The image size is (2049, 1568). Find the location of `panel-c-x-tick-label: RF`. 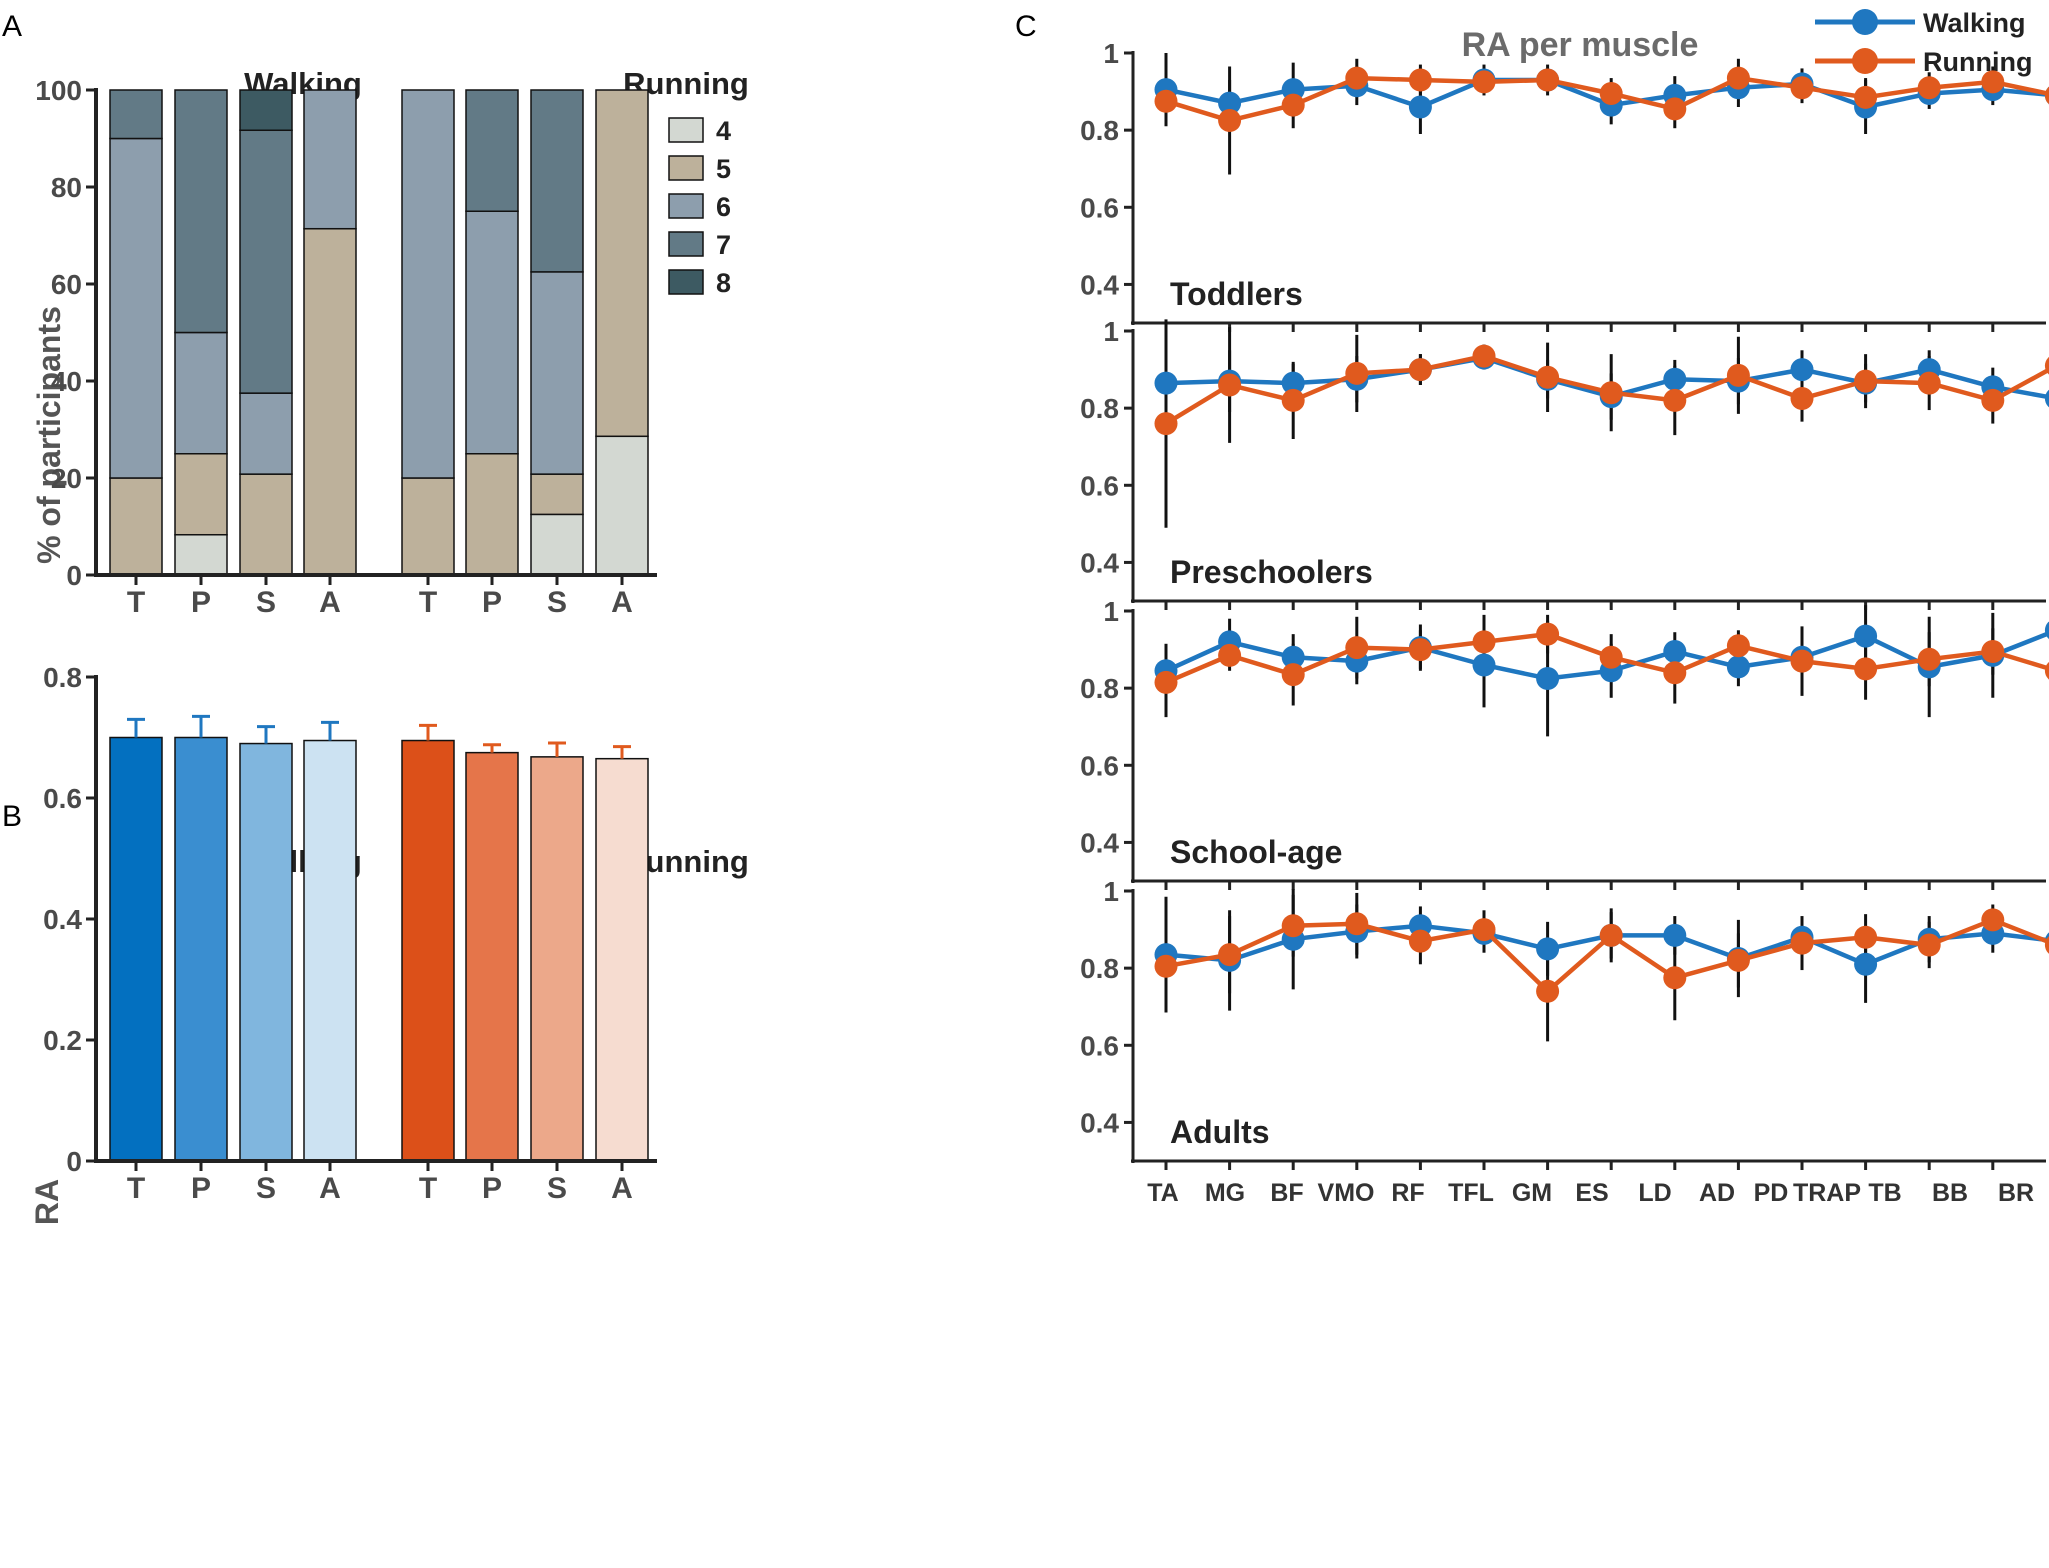

panel-c-x-tick-label: RF is located at coordinates (1407, 1193).